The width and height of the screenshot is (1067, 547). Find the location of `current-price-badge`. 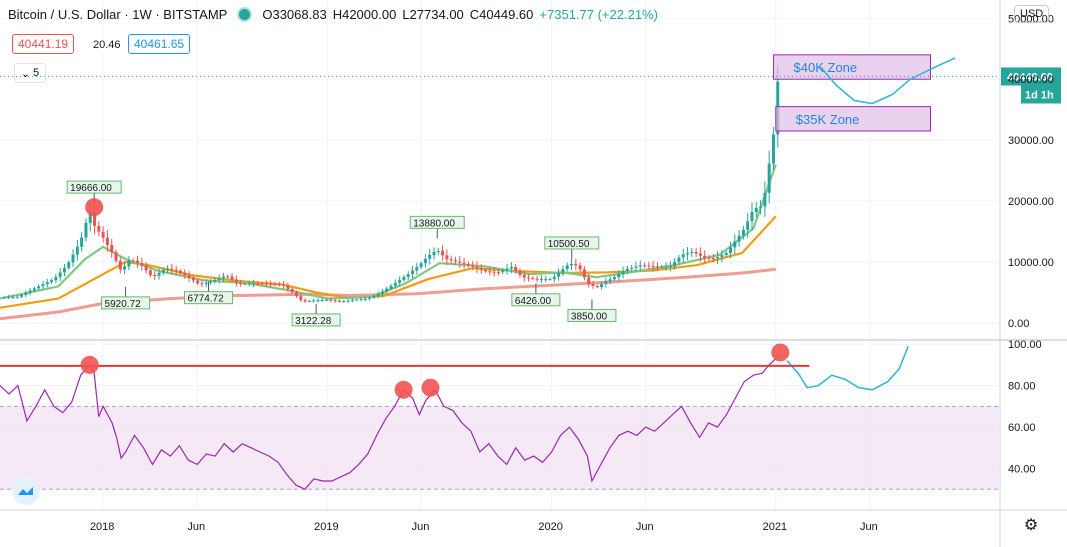

current-price-badge is located at coordinates (1031, 76).